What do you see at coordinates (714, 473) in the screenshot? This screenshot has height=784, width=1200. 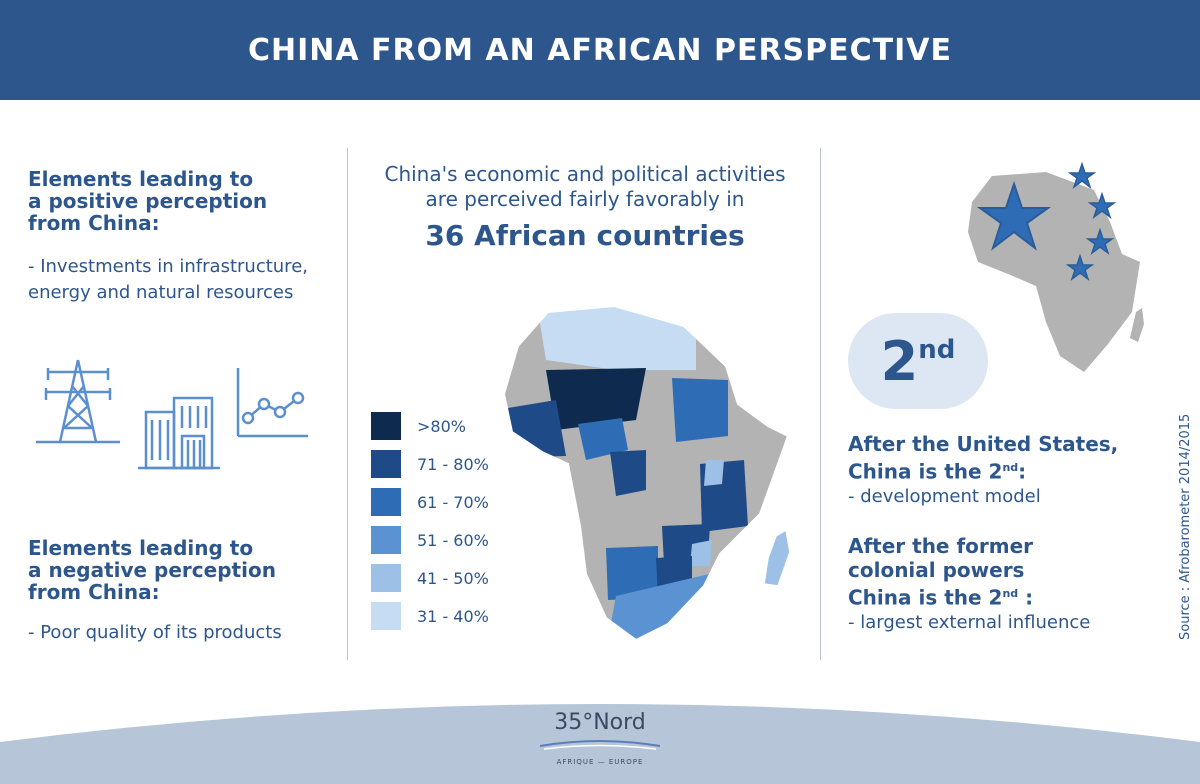 I see `region-east-light` at bounding box center [714, 473].